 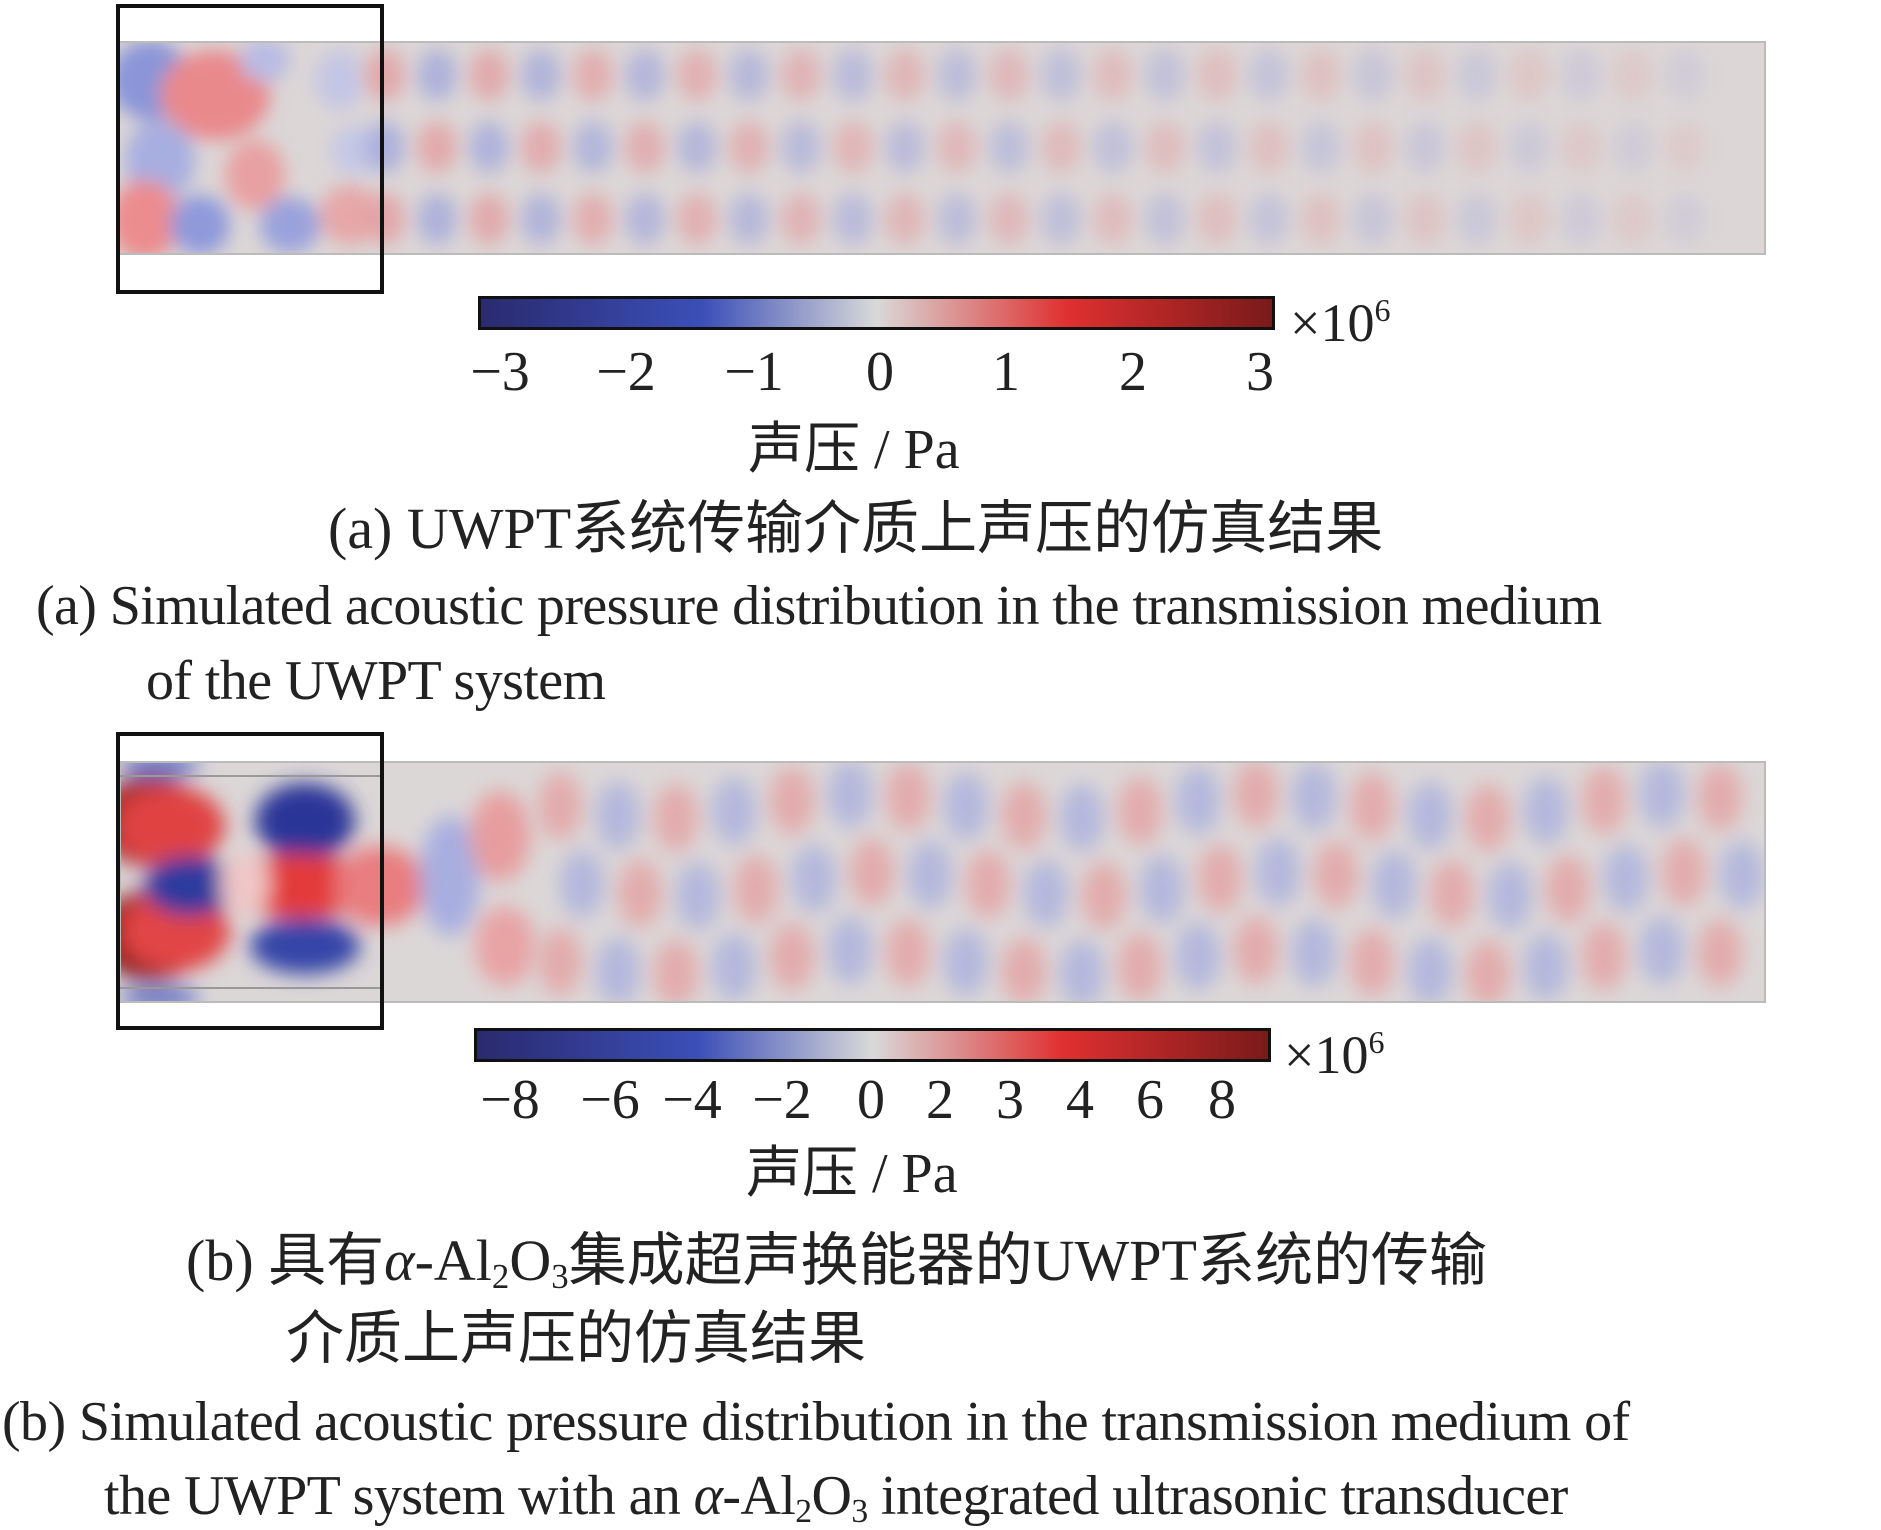 What do you see at coordinates (1150, 1100) in the screenshot?
I see `colorbar-b-tick: 6` at bounding box center [1150, 1100].